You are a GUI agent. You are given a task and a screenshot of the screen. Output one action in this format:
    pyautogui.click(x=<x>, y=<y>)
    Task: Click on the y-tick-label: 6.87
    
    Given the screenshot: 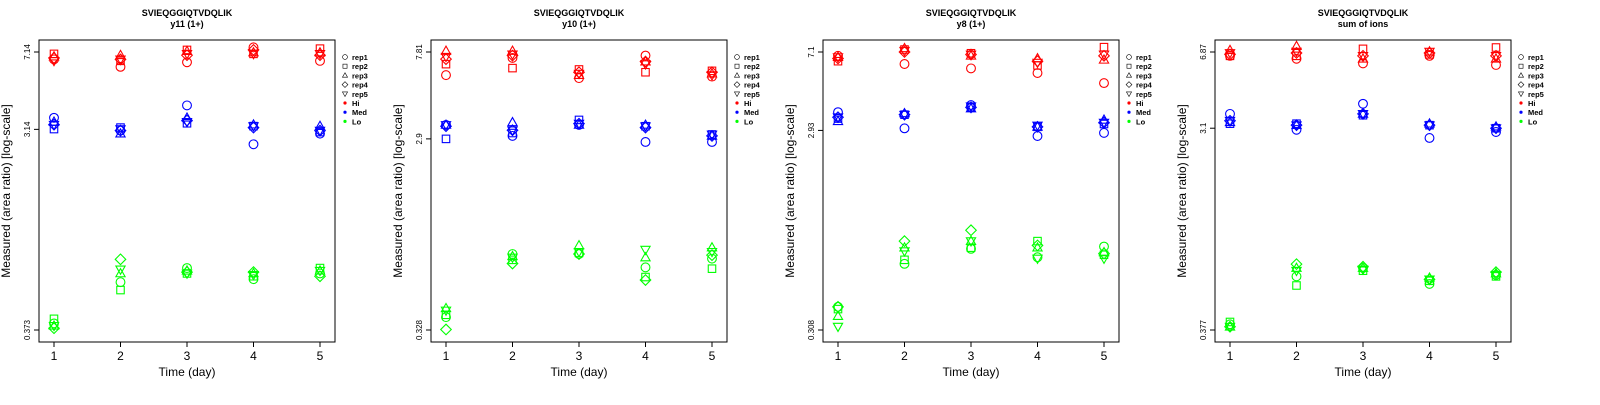 What is the action you would take?
    pyautogui.click(x=1203, y=52)
    